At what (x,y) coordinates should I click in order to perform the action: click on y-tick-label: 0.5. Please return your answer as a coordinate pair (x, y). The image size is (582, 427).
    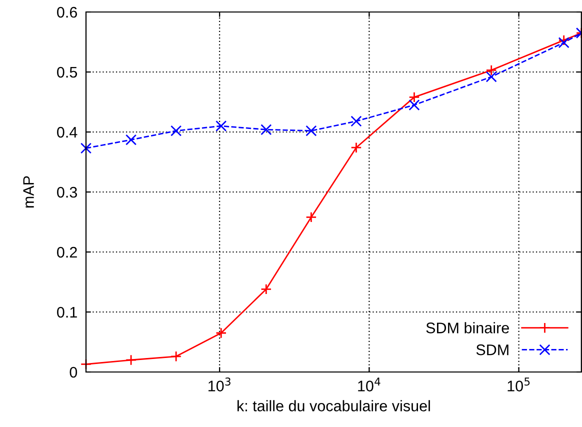
    Looking at the image, I should click on (67, 72).